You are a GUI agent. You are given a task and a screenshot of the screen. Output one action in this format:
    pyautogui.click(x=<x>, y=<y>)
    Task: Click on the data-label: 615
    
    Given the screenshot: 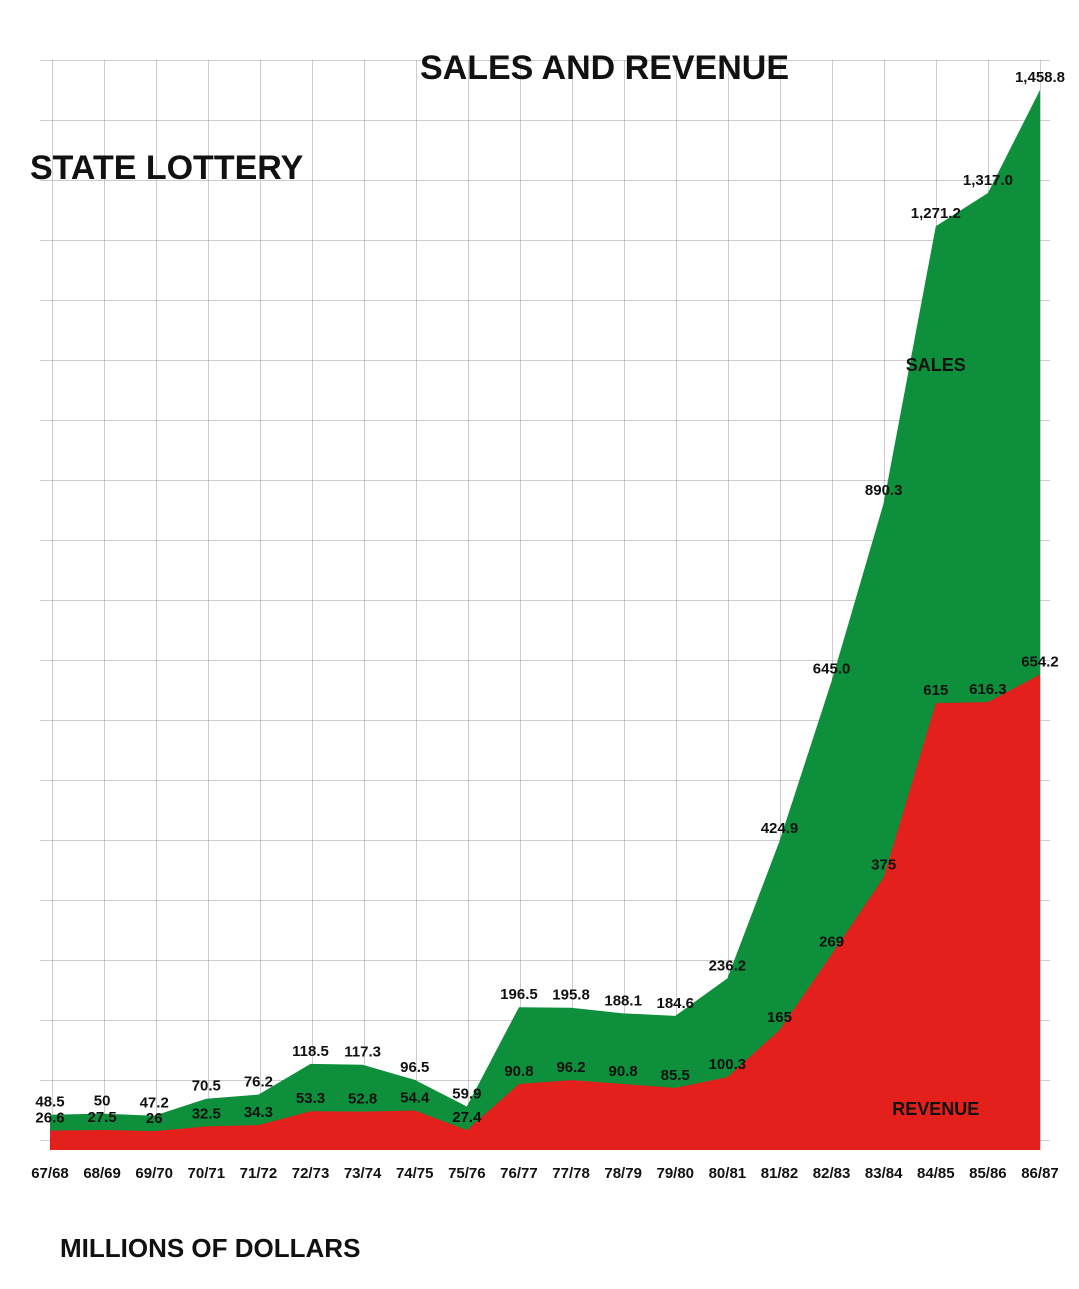 What is the action you would take?
    pyautogui.click(x=935, y=690)
    